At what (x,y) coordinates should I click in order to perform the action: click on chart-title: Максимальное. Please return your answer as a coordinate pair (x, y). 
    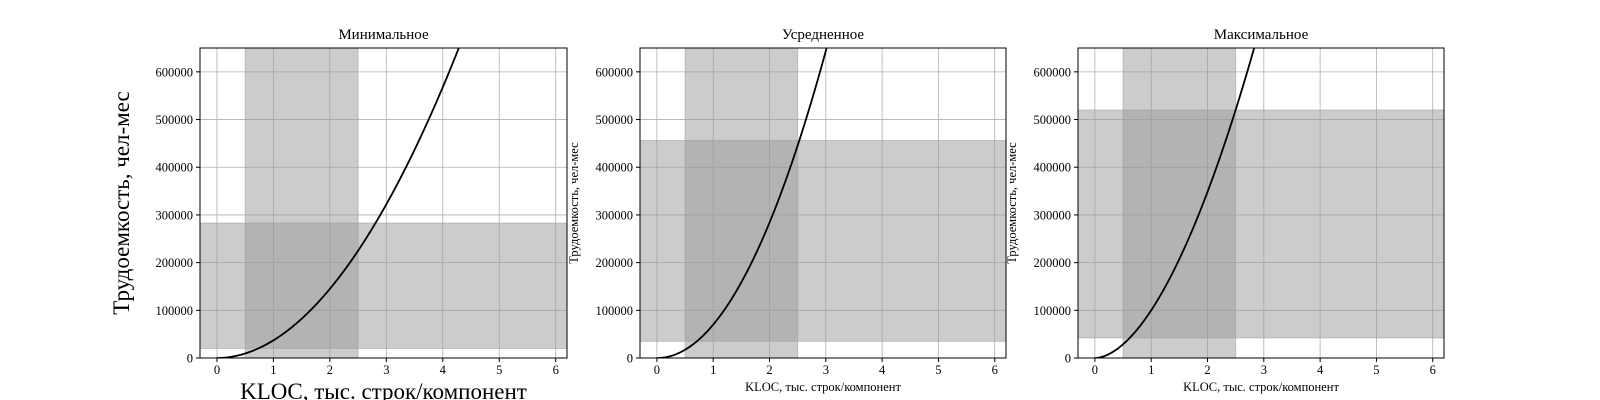
    Looking at the image, I should click on (1261, 35).